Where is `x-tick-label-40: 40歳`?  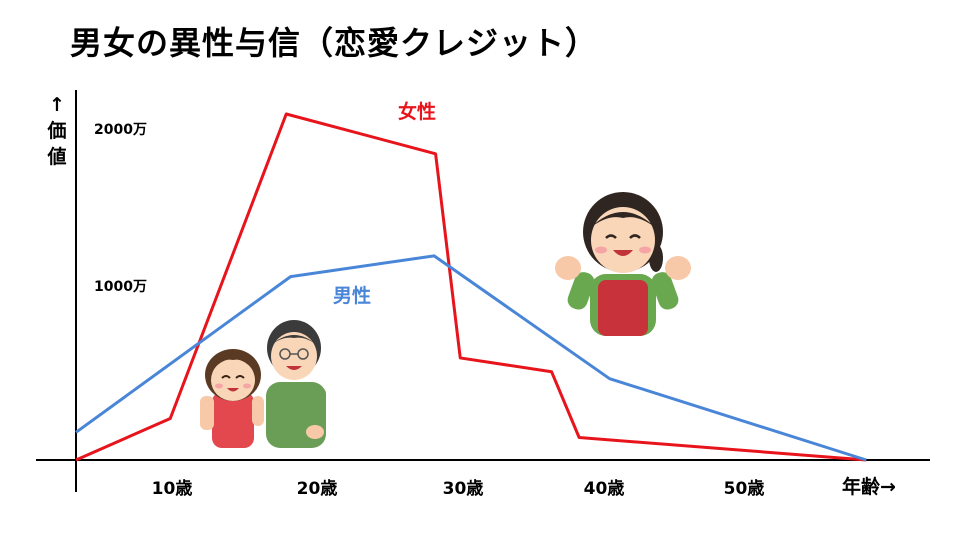 x-tick-label-40: 40歳 is located at coordinates (604, 489).